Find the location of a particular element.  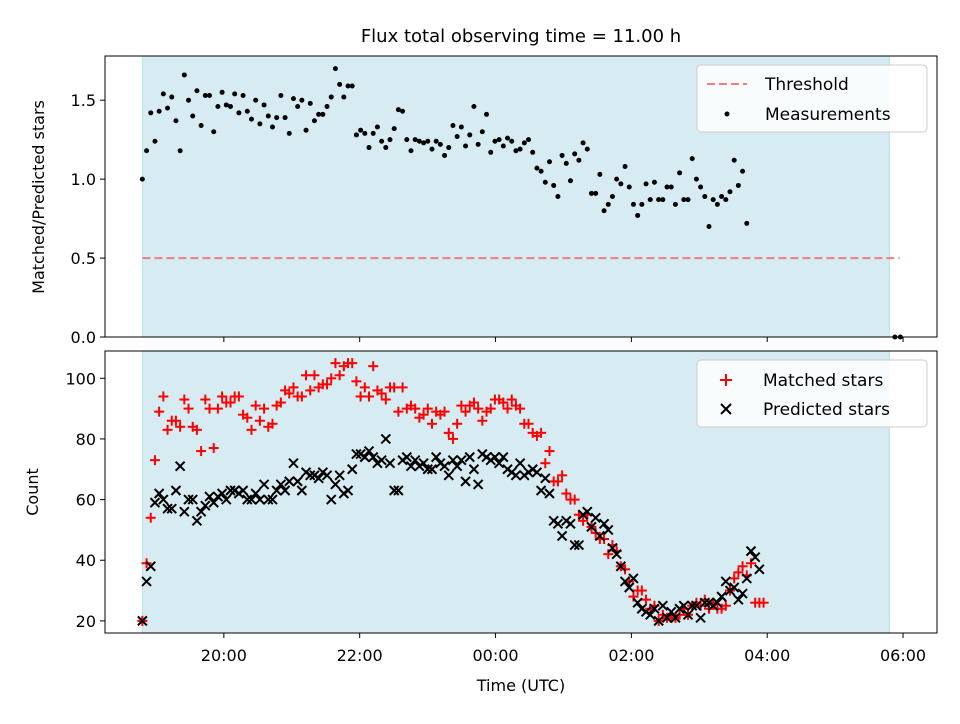

top-legend: Threshold Measurements is located at coordinates (812, 98).